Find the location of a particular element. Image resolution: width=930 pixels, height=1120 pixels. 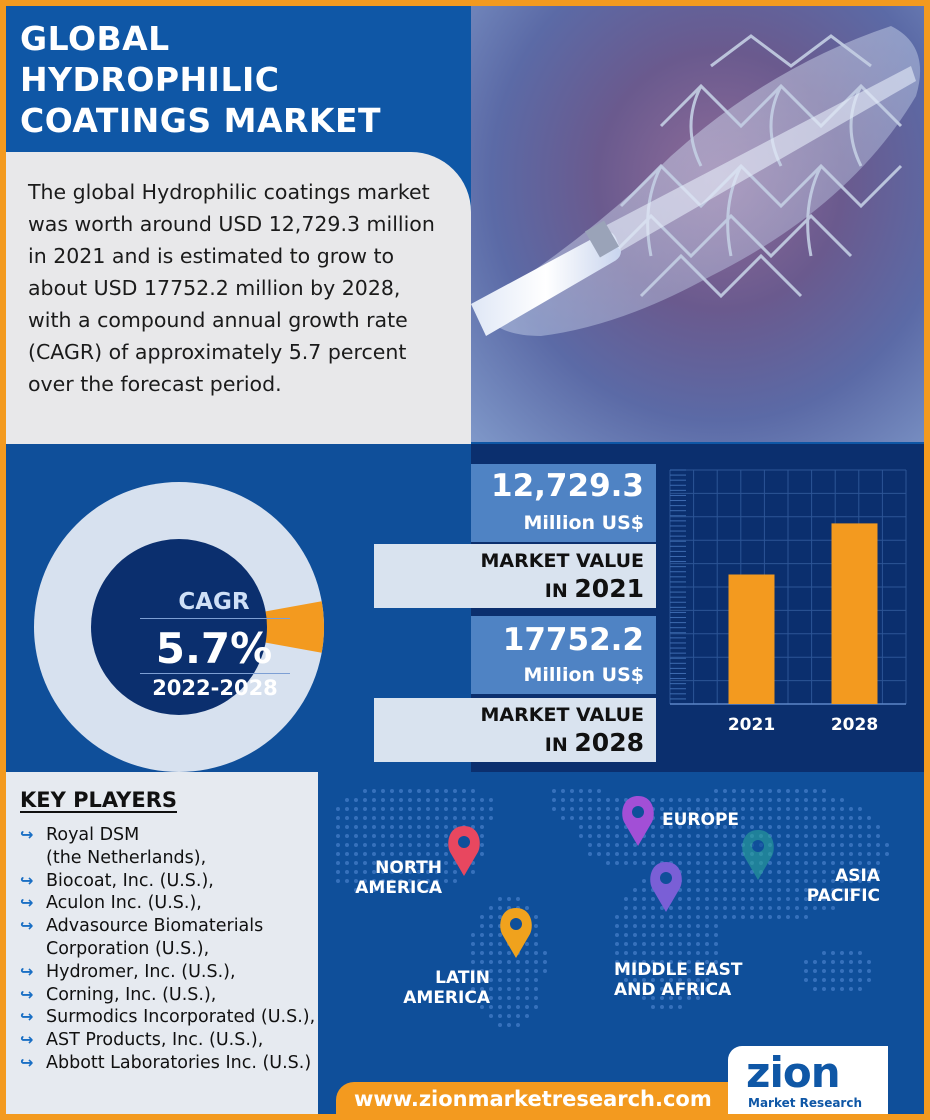

label-2021-prefix: IN is located at coordinates (556, 591).